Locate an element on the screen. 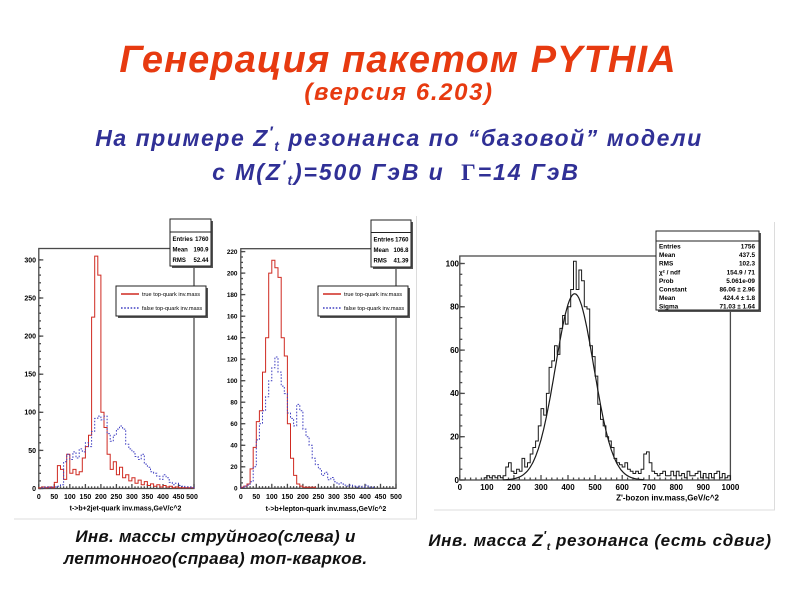  svg-text: 220 is located at coordinates (232, 252).